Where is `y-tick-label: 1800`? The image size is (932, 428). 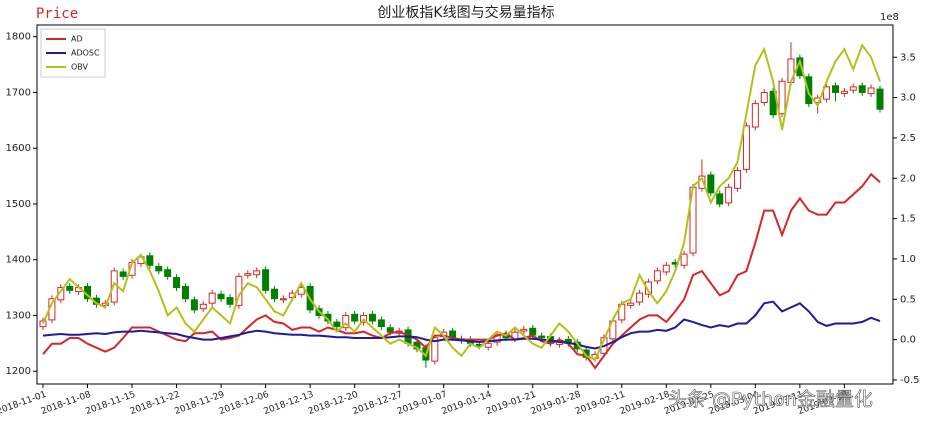
y-tick-label: 1800 is located at coordinates (18, 37).